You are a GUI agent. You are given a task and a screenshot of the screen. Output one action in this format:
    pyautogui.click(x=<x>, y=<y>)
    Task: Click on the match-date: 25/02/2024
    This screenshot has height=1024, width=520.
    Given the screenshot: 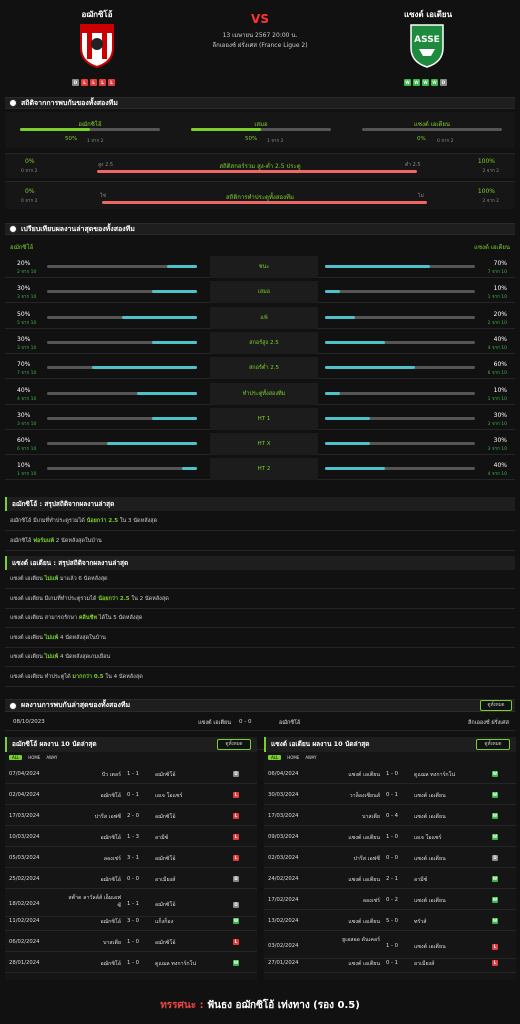 What is the action you would take?
    pyautogui.click(x=24, y=879)
    